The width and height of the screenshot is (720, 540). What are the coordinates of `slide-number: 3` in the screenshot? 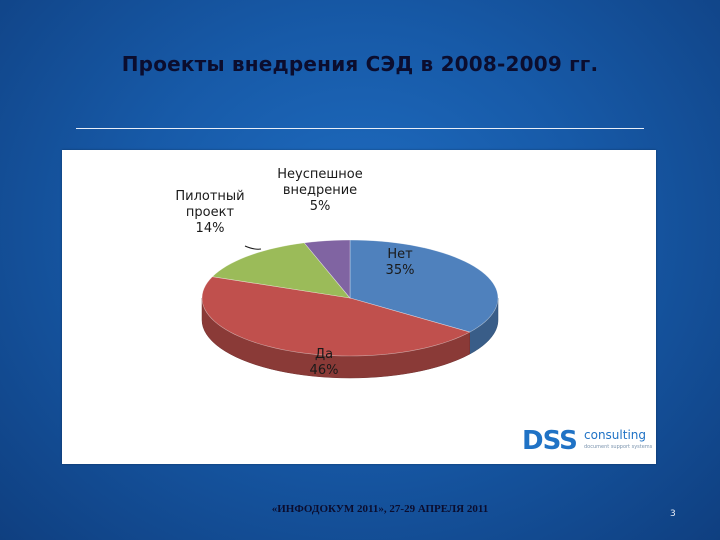 It's located at (673, 514).